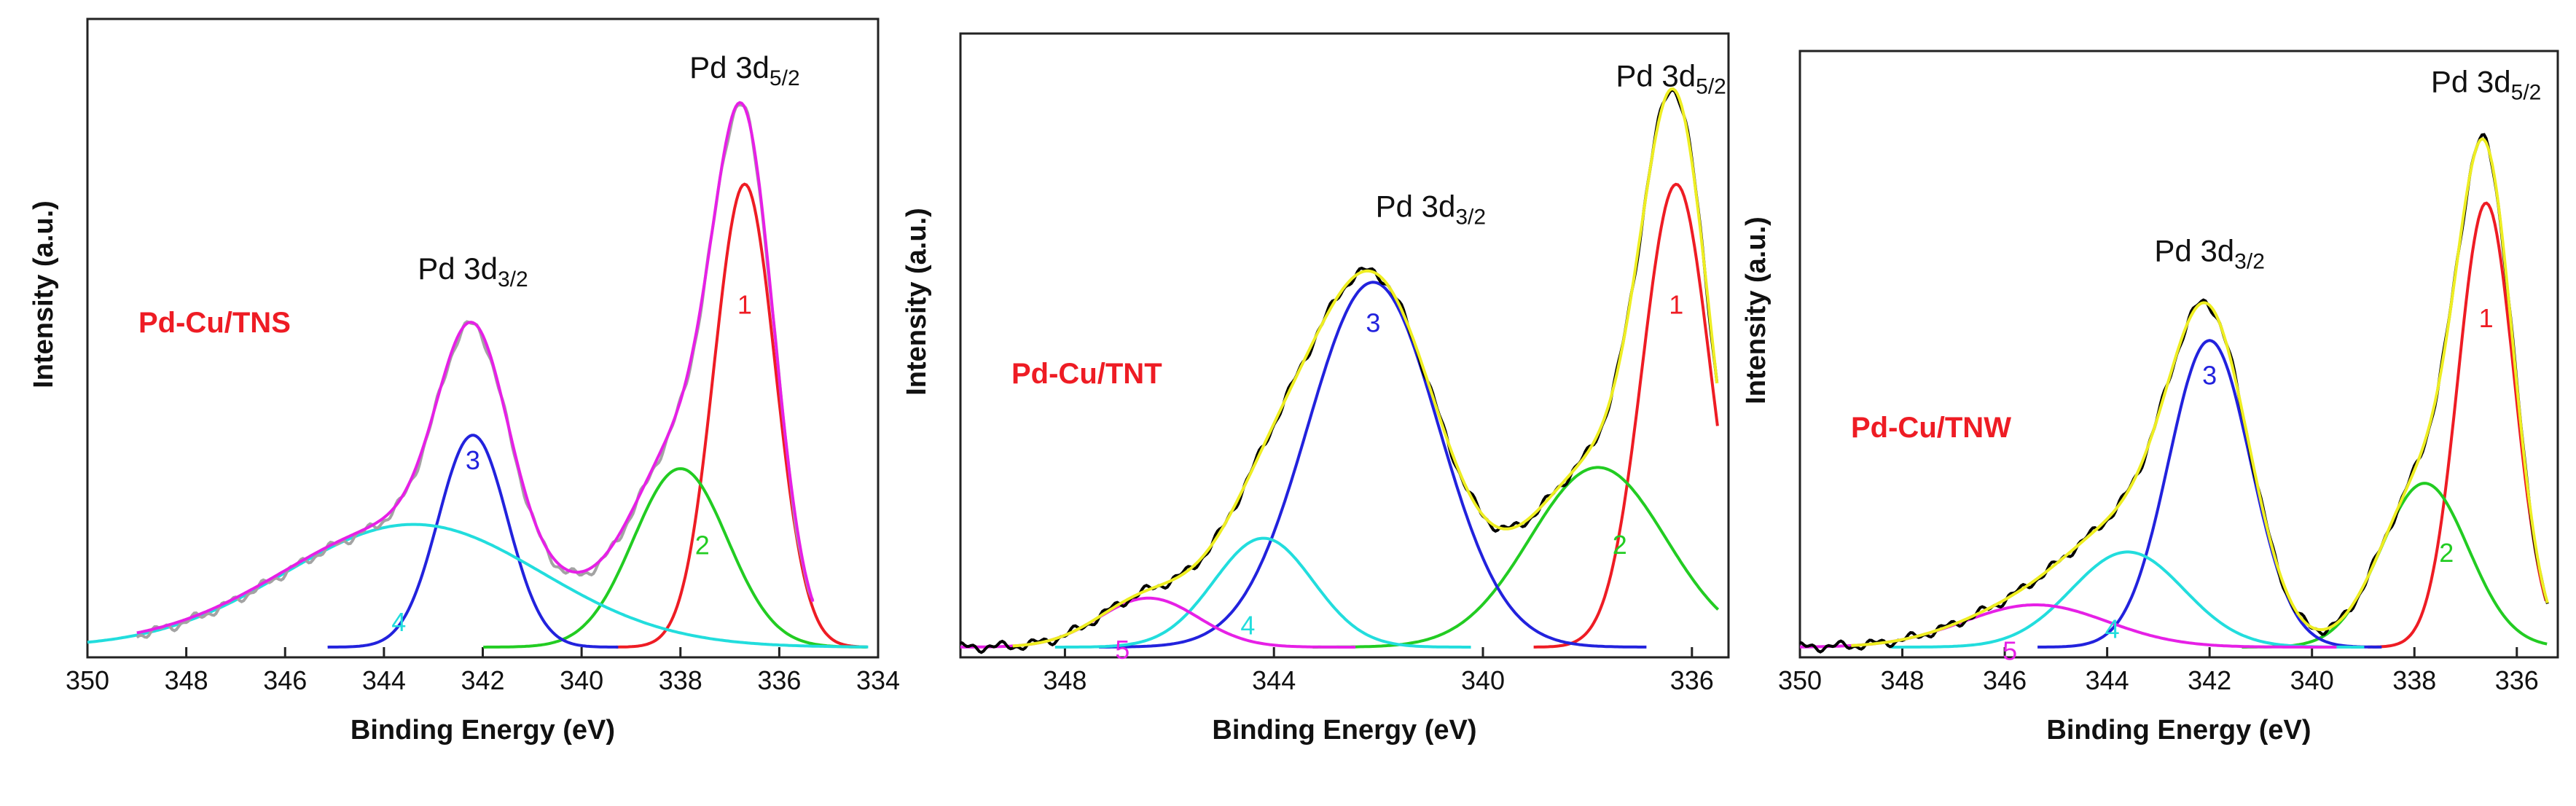  Describe the element at coordinates (1086, 374) in the screenshot. I see `sample-label: Pd-Cu/TNT` at that location.